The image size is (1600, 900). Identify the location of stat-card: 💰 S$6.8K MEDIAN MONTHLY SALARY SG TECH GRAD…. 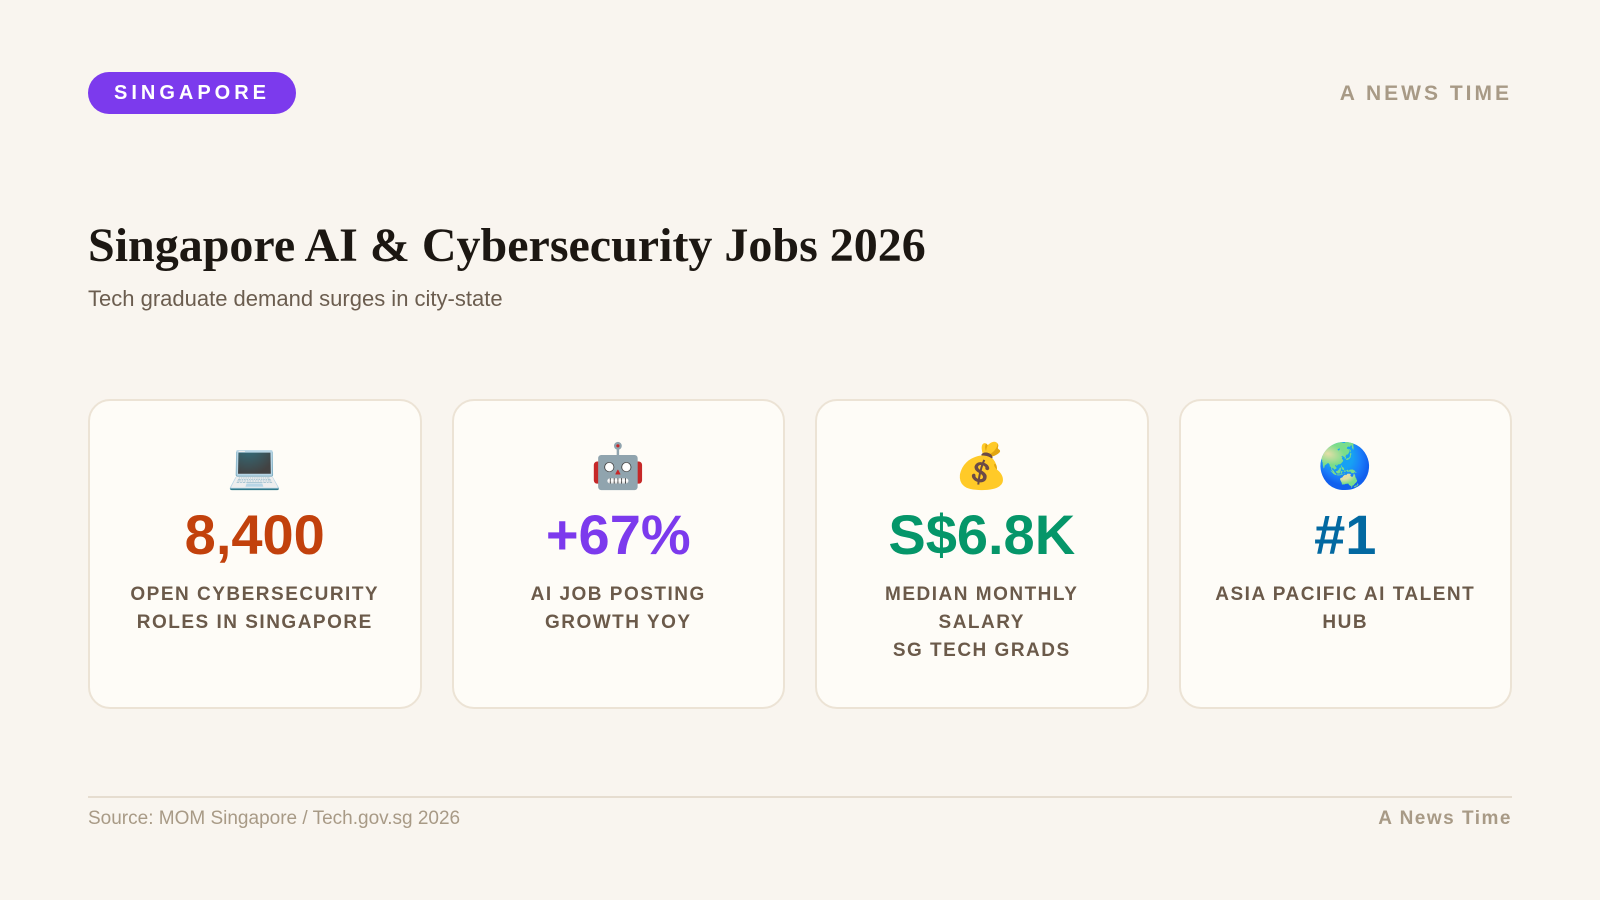
(982, 554).